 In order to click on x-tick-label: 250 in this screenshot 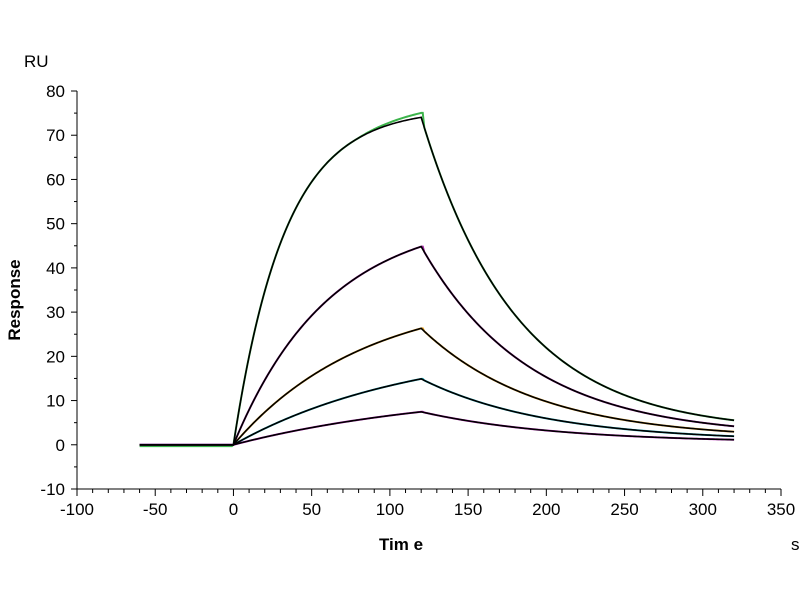, I will do `click(624, 509)`.